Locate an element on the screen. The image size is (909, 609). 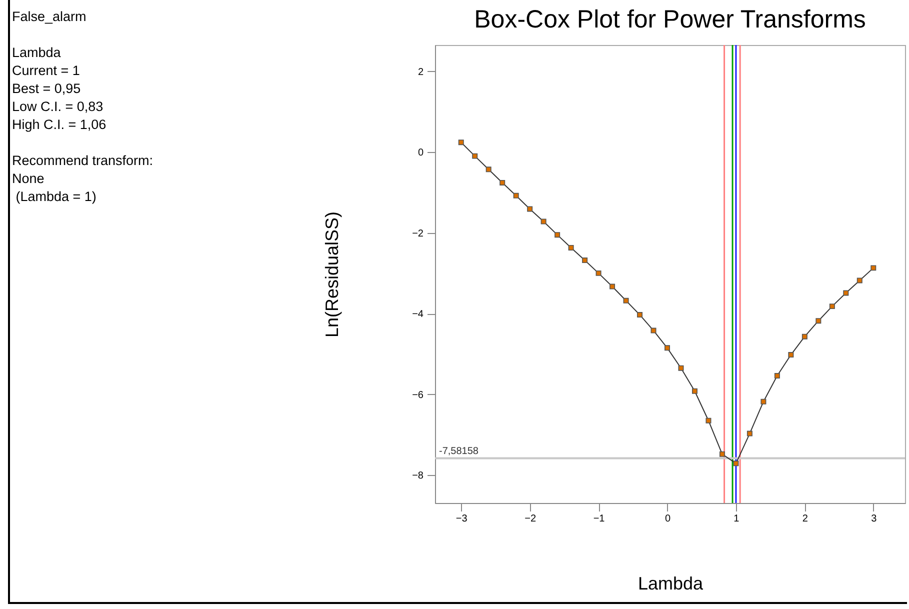
x-tick-label: 3 is located at coordinates (874, 519).